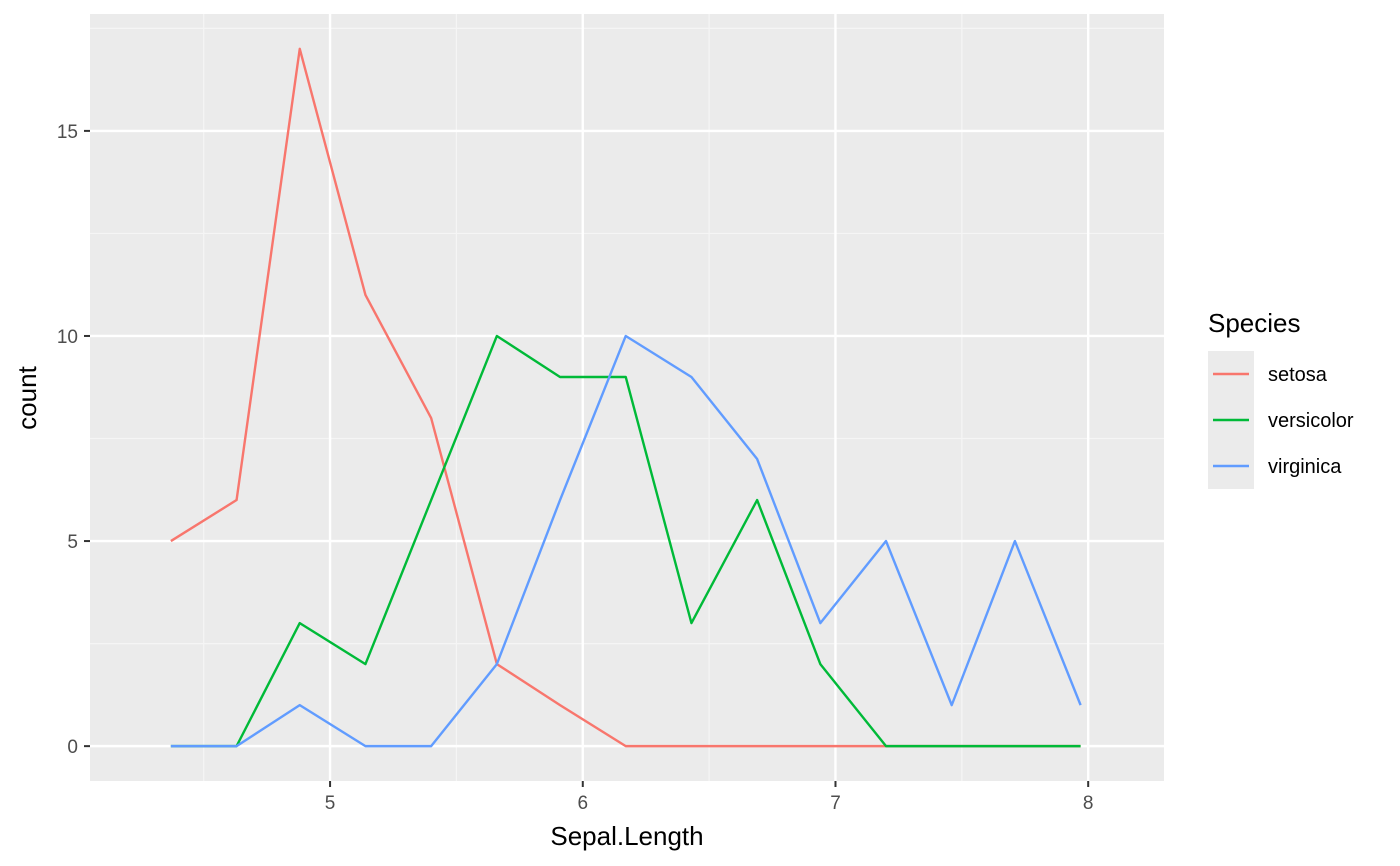 The image size is (1400, 866). What do you see at coordinates (73, 440) in the screenshot?
I see `y-axis: 0 5 10 15` at bounding box center [73, 440].